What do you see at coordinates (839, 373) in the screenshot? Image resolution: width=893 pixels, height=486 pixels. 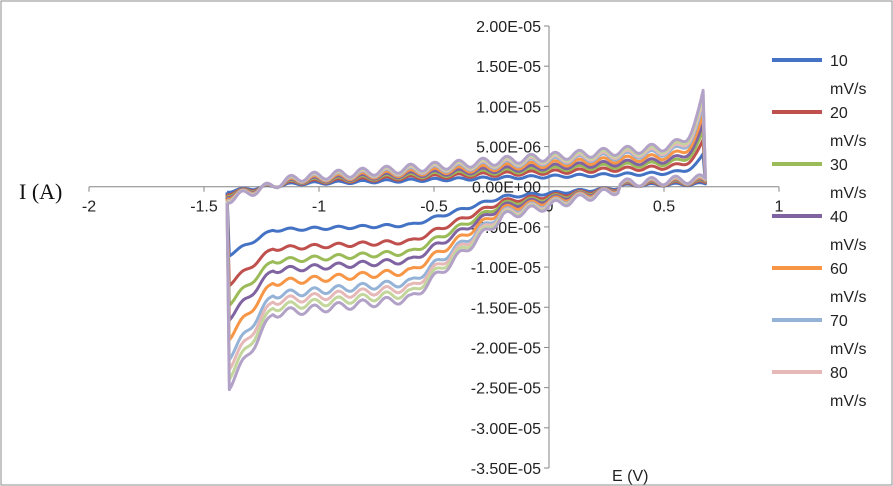 I see `legend-label: 80` at bounding box center [839, 373].